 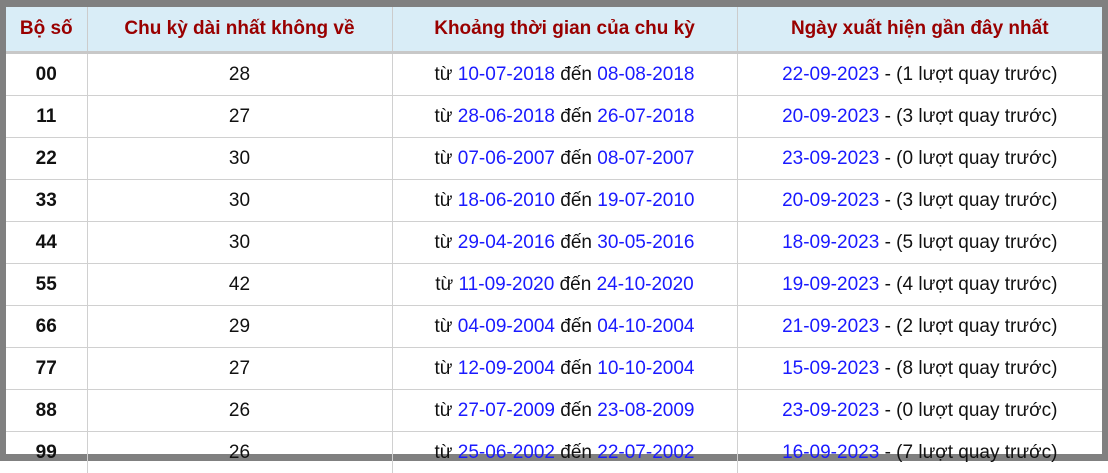 I want to click on header-period: Khoảng thời gian của chu kỳ, so click(x=564, y=30).